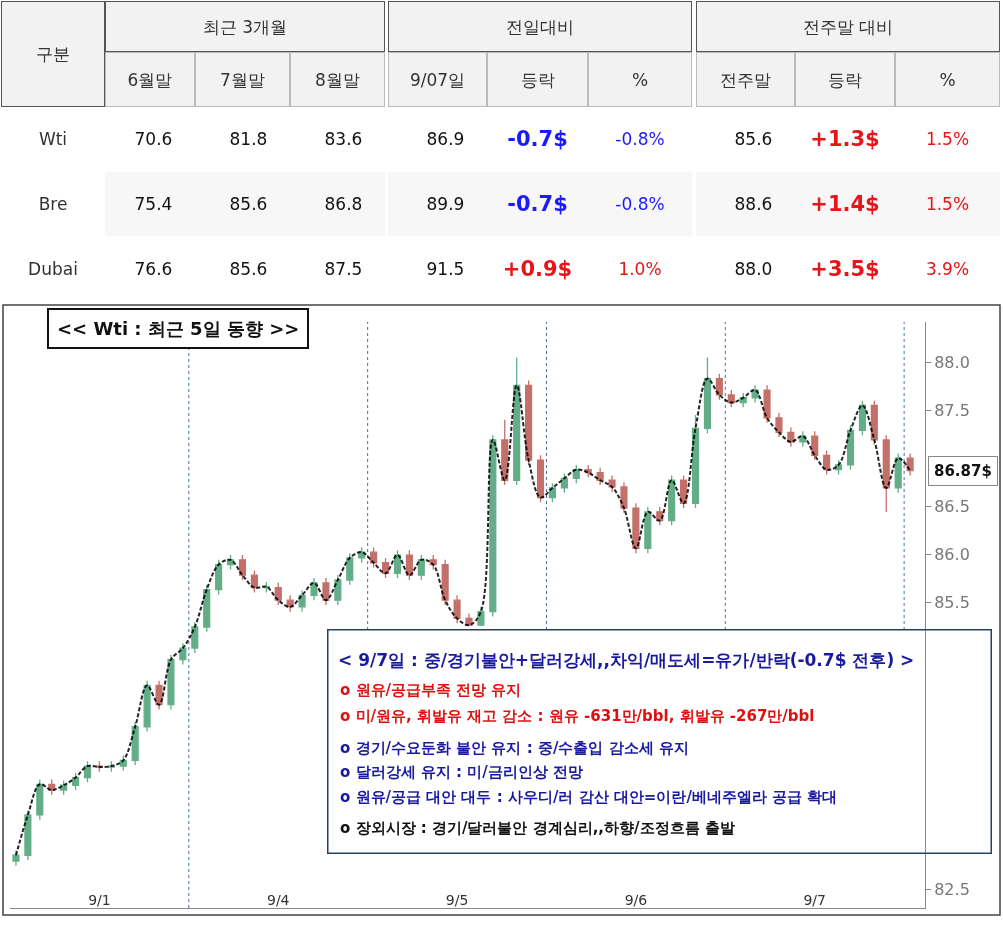  What do you see at coordinates (456, 139) in the screenshot?
I see `data-label: 86.9` at bounding box center [456, 139].